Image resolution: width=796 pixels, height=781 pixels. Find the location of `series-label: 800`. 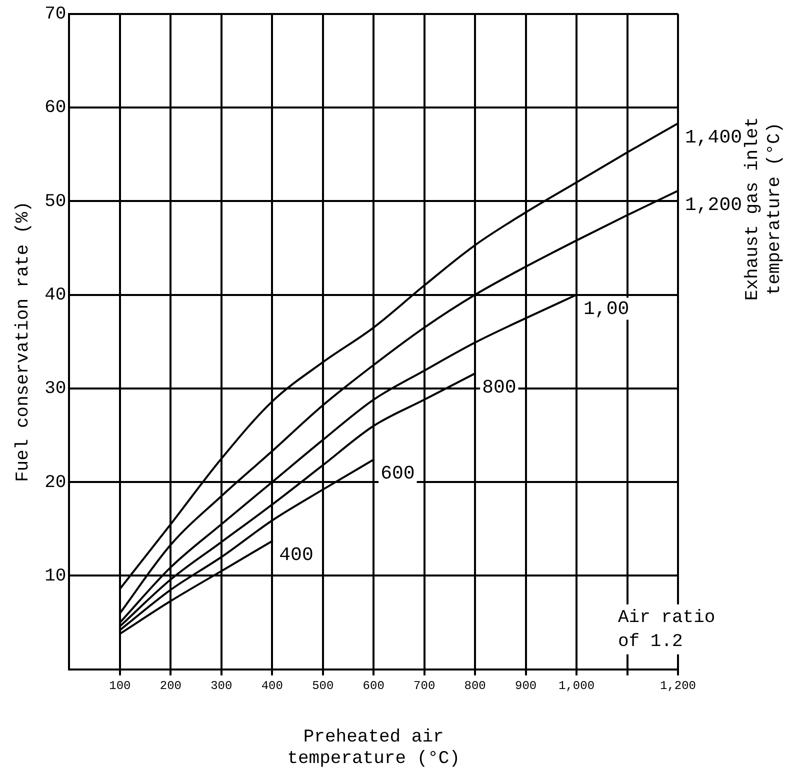

series-label: 800 is located at coordinates (499, 387).